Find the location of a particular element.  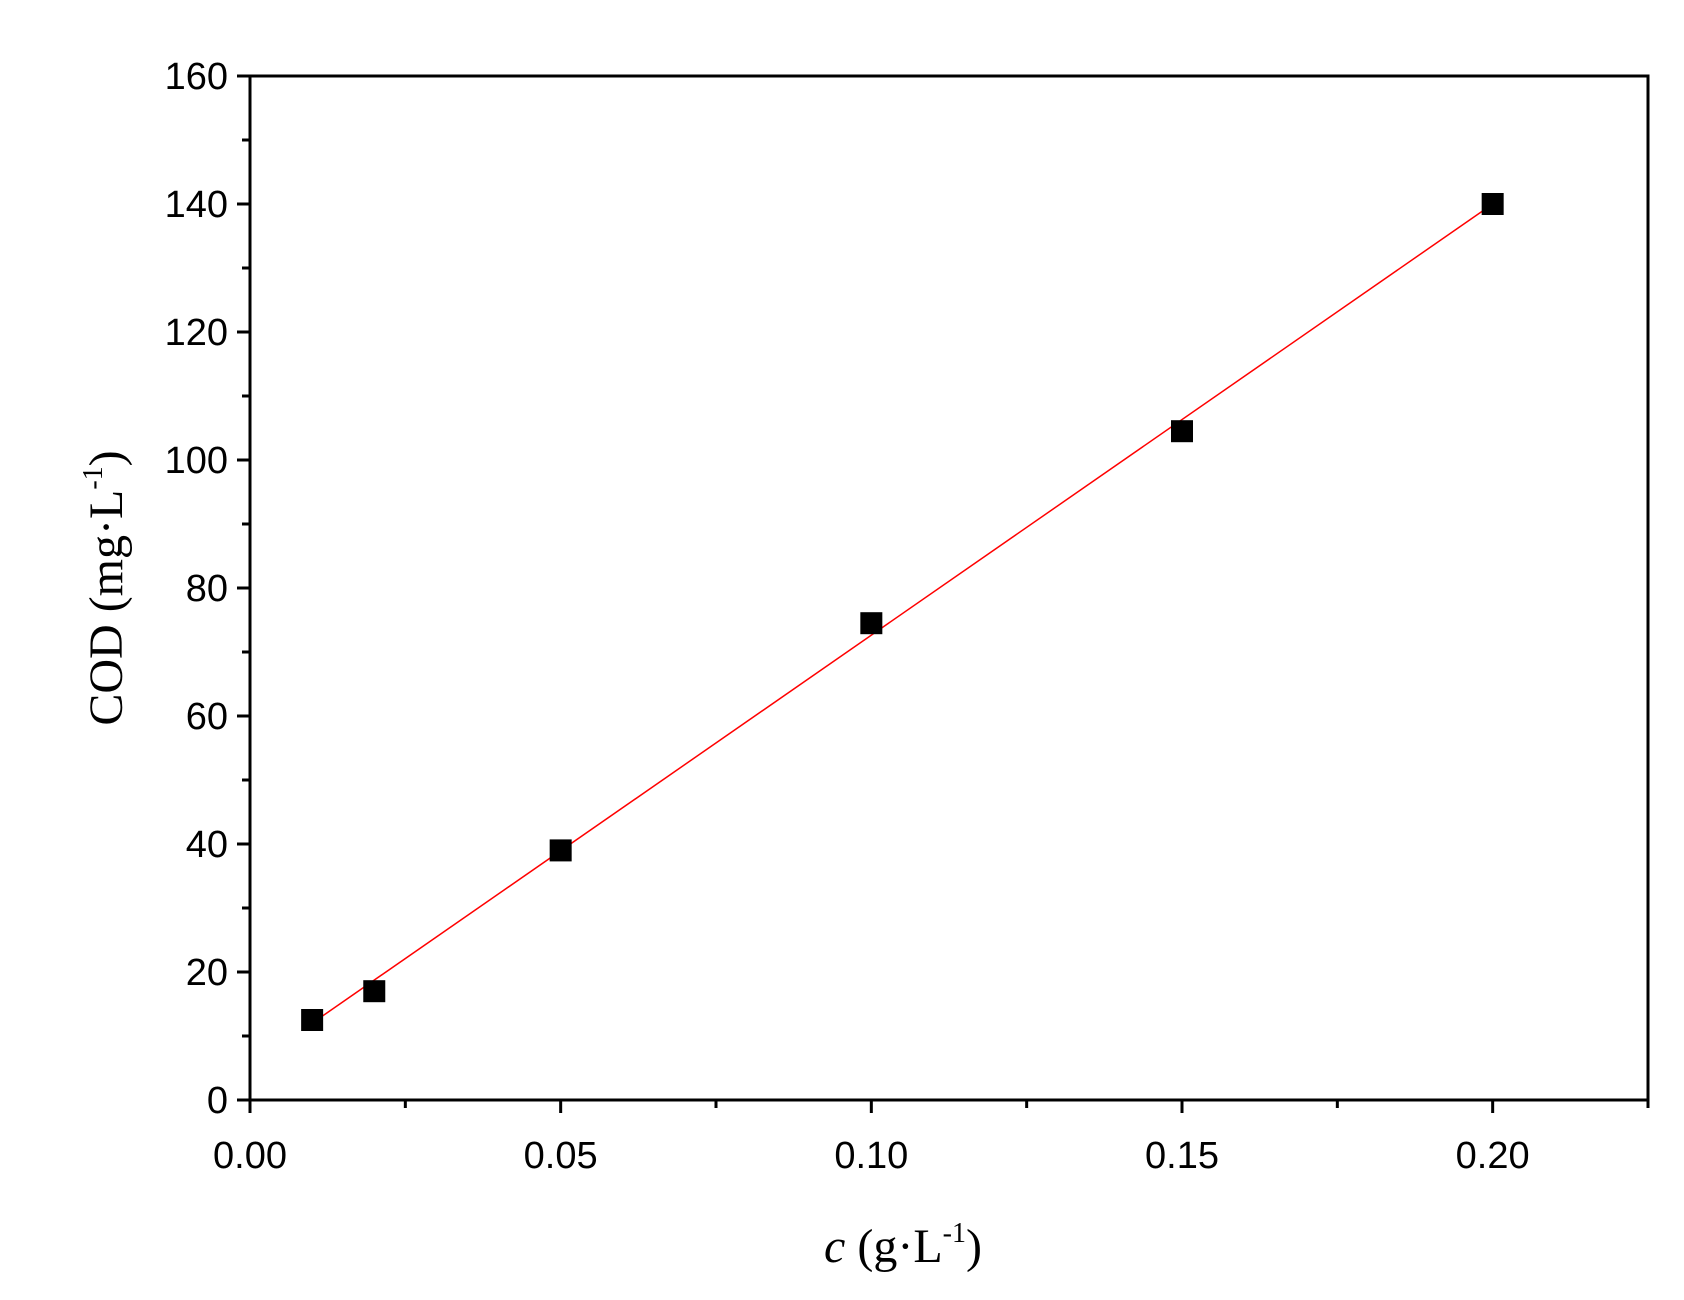

x-tick-label: 0.20 is located at coordinates (1493, 1156).